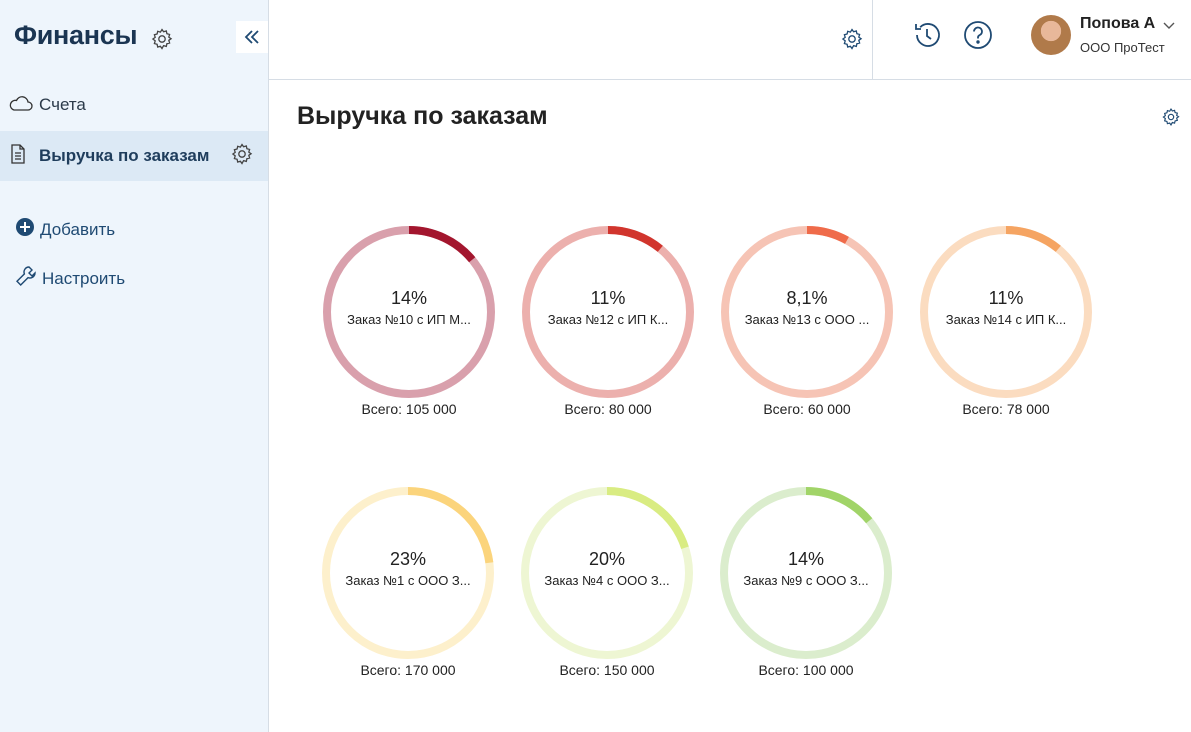 The width and height of the screenshot is (1191, 732). What do you see at coordinates (927, 37) in the screenshot?
I see `history-icon` at bounding box center [927, 37].